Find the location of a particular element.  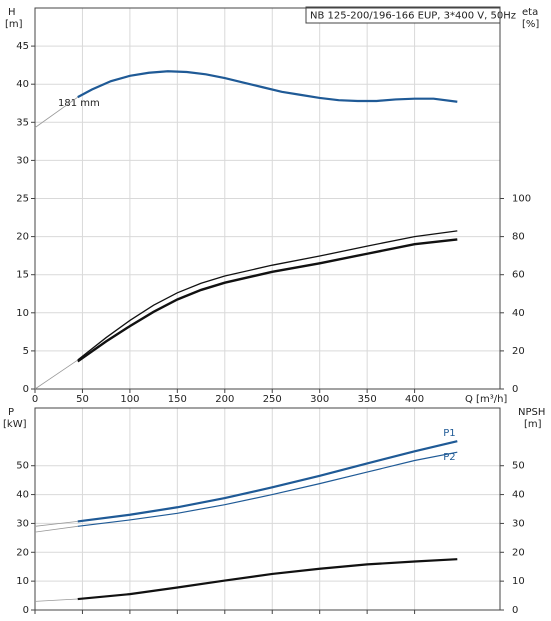

x-tick-label: 100 is located at coordinates (129, 399).